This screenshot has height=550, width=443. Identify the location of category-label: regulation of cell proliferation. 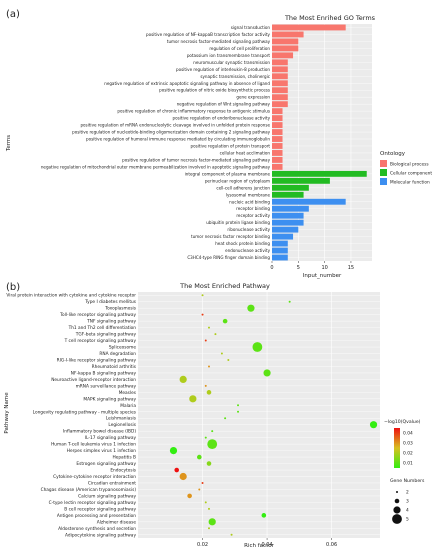
(239, 48).